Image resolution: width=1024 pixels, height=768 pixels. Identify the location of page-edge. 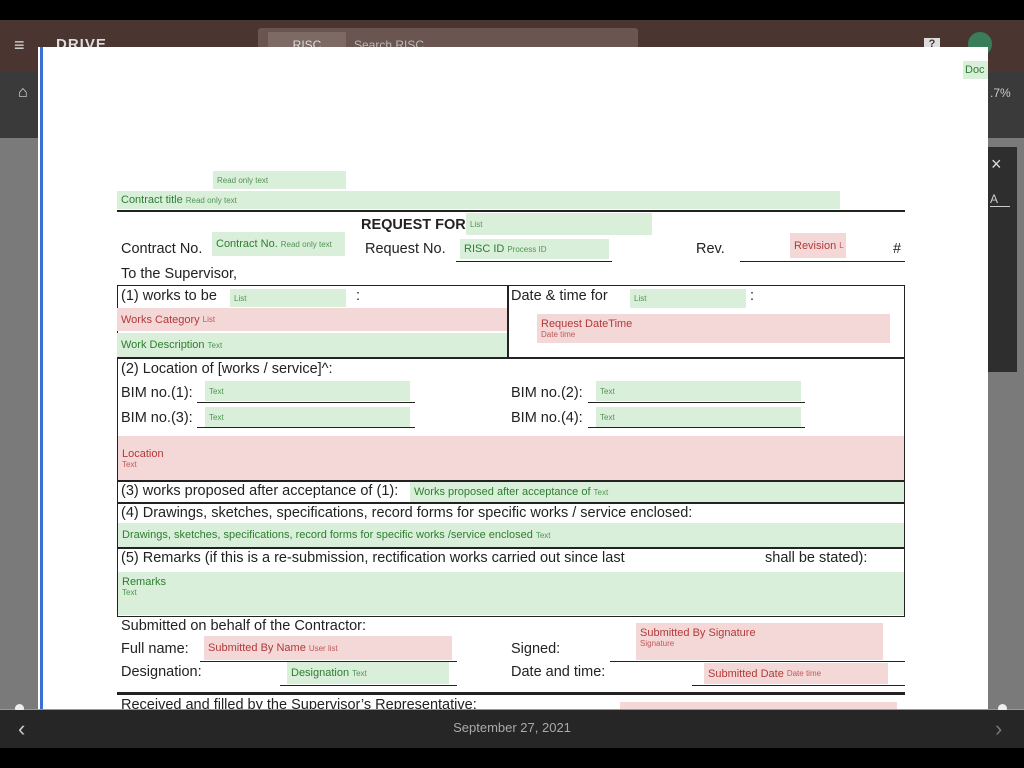
(41, 378).